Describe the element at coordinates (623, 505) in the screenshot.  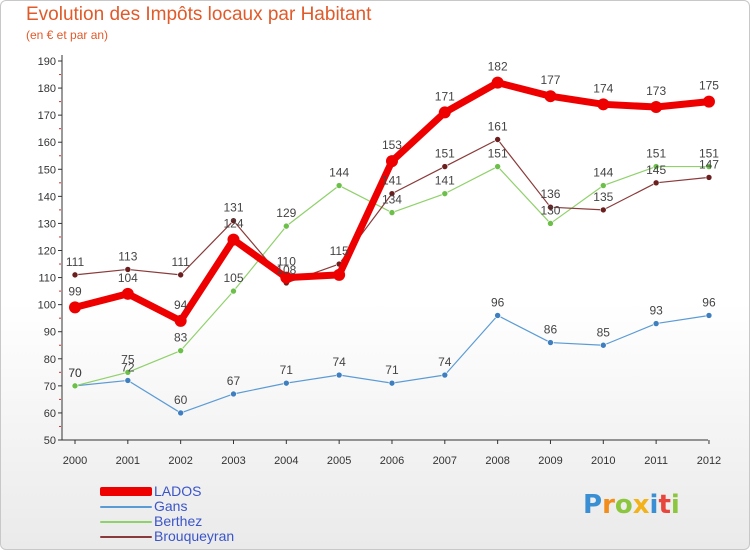
I see `logo-letter: o` at that location.